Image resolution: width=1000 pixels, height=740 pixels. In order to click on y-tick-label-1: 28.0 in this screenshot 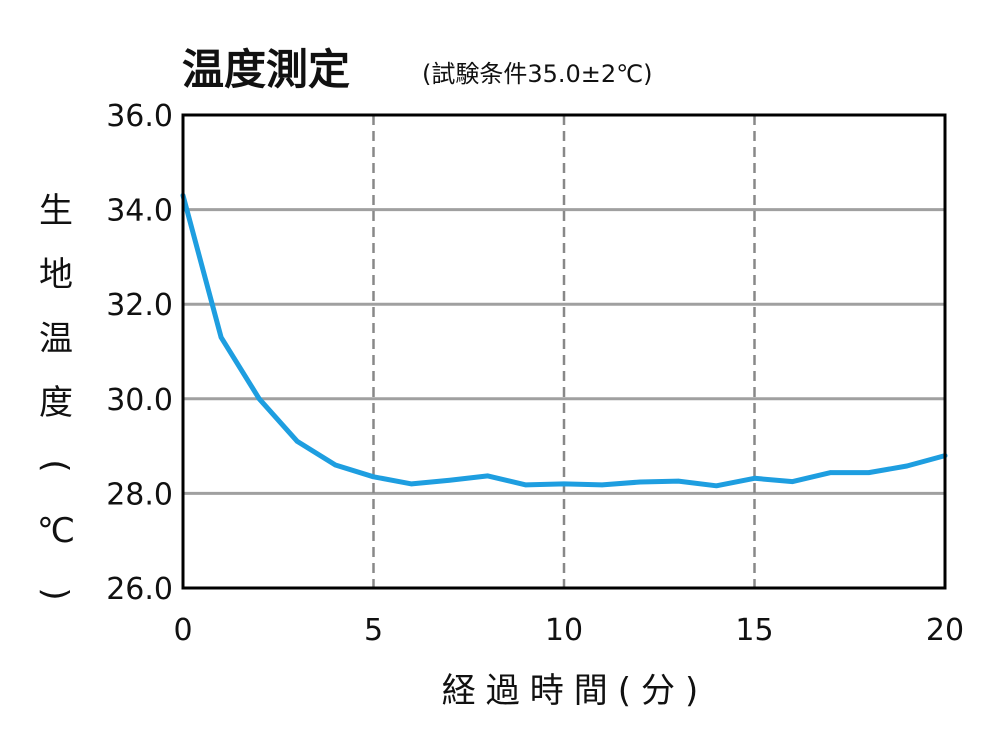, I will do `click(139, 494)`.